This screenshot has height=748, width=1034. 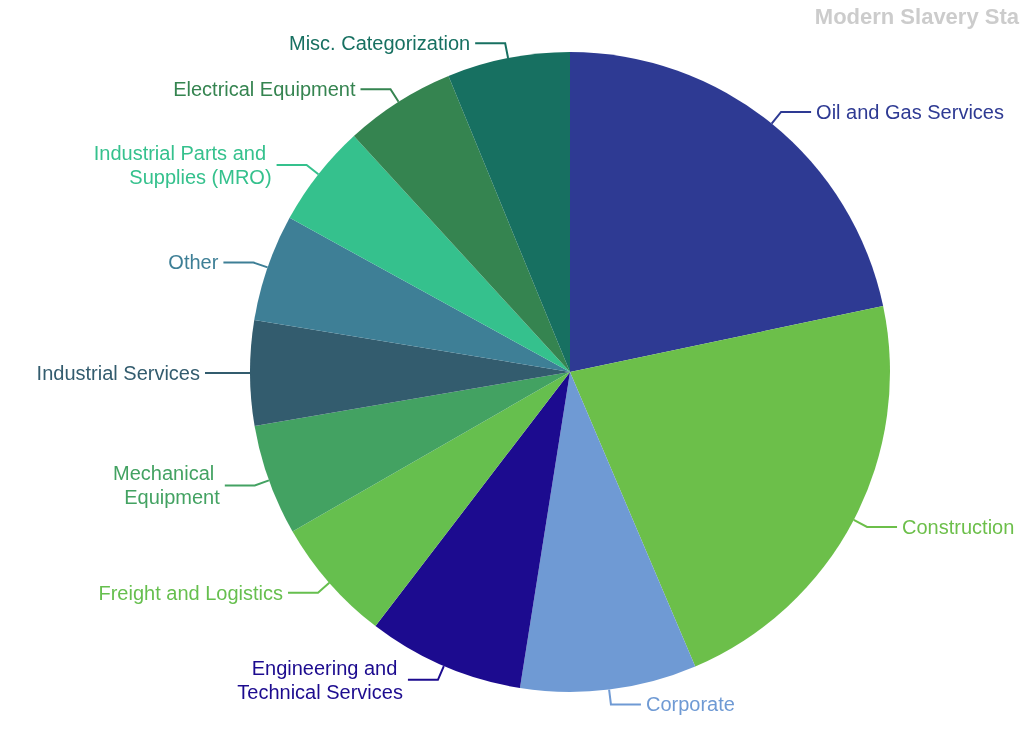 I want to click on slice-label: Misc. Categorization, so click(x=379, y=43).